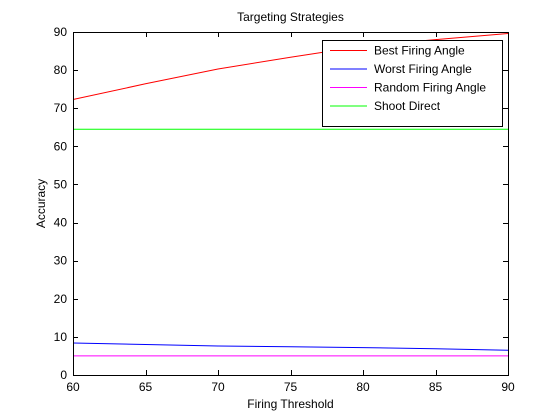  Describe the element at coordinates (291, 387) in the screenshot. I see `x-tick-label: 75` at that location.